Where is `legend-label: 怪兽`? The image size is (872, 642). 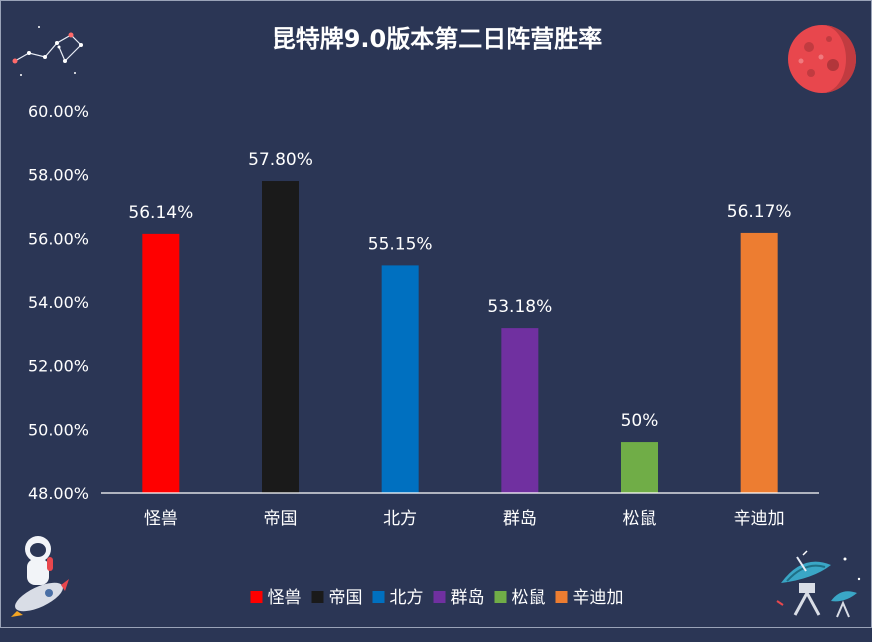 legend-label: 怪兽 is located at coordinates (285, 598).